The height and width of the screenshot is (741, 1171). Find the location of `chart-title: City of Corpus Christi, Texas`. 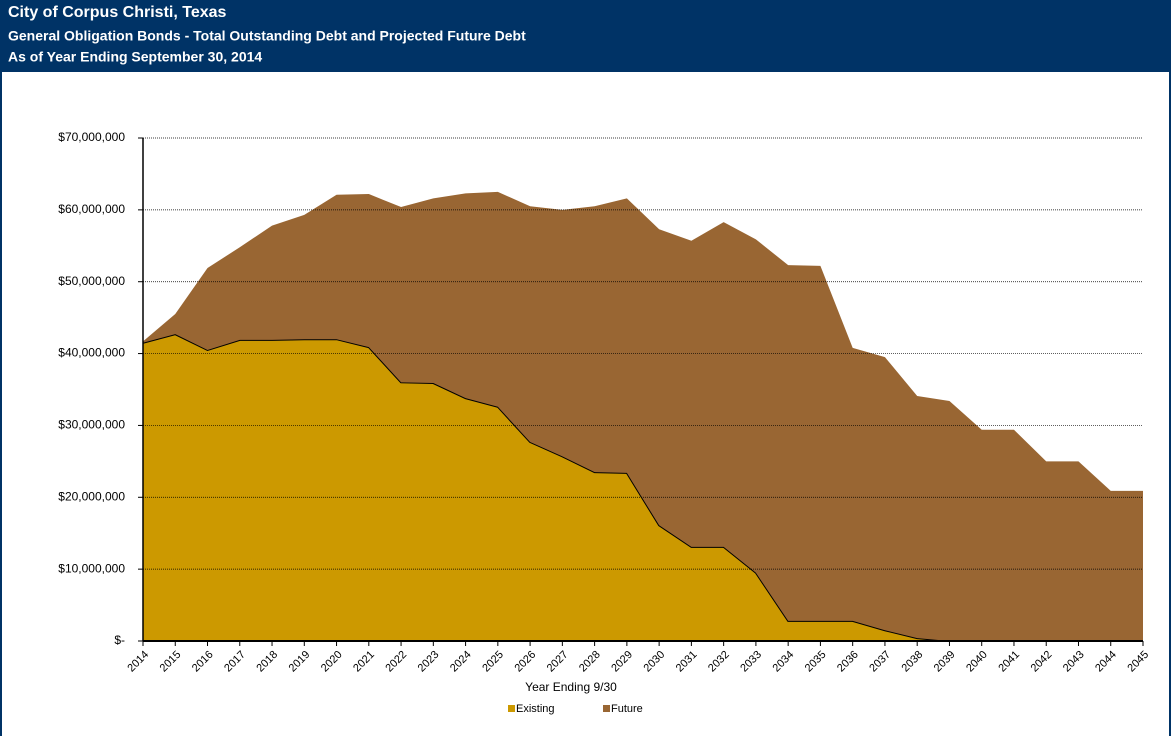

chart-title: City of Corpus Christi, Texas is located at coordinates (117, 12).